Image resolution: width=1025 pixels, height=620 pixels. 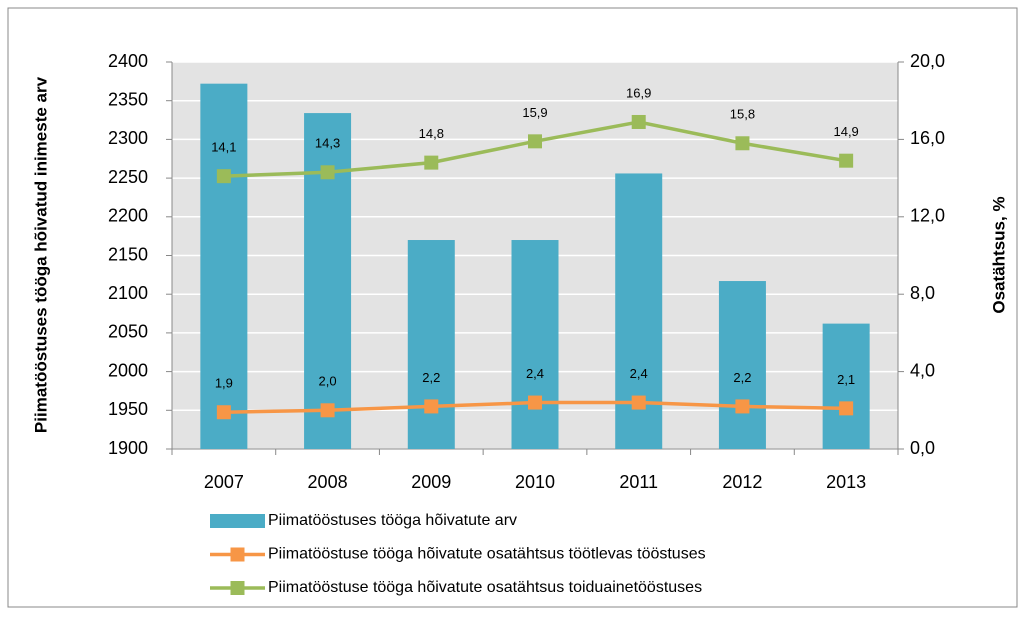 I want to click on y-tick-label: 2150, so click(x=128, y=254).